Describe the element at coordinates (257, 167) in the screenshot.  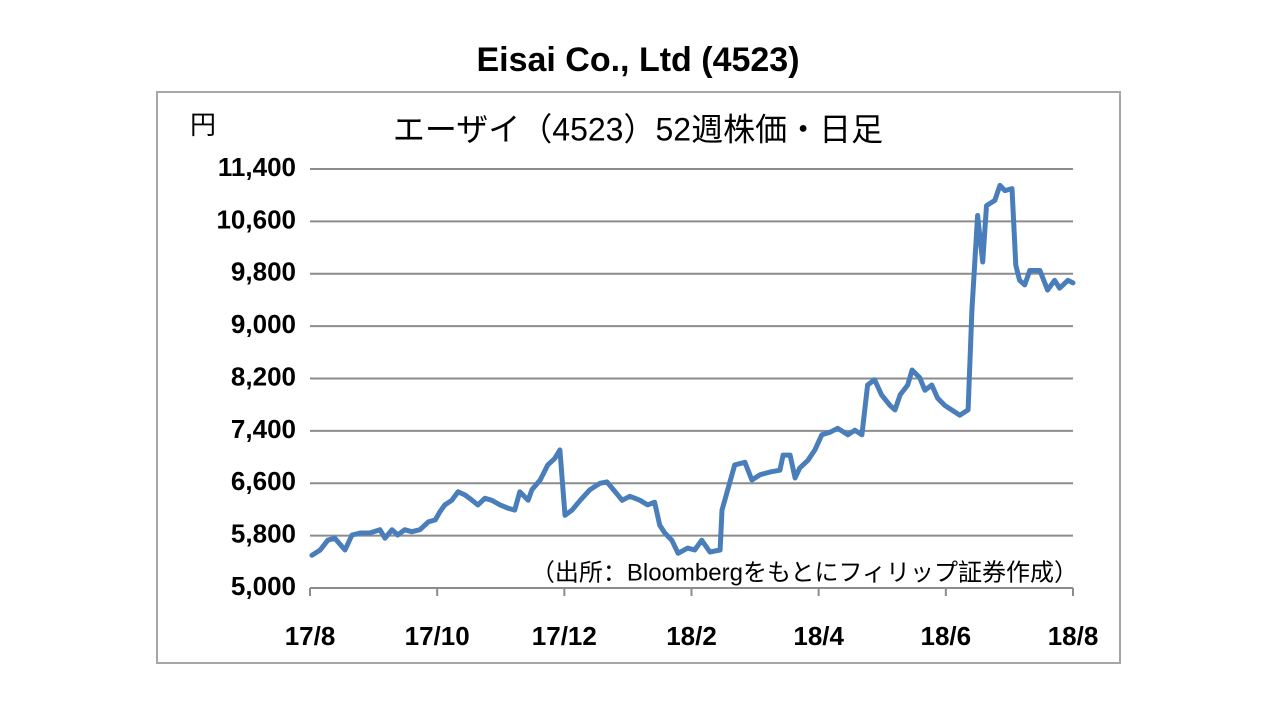
I see `y-tick-label: 11,400` at that location.